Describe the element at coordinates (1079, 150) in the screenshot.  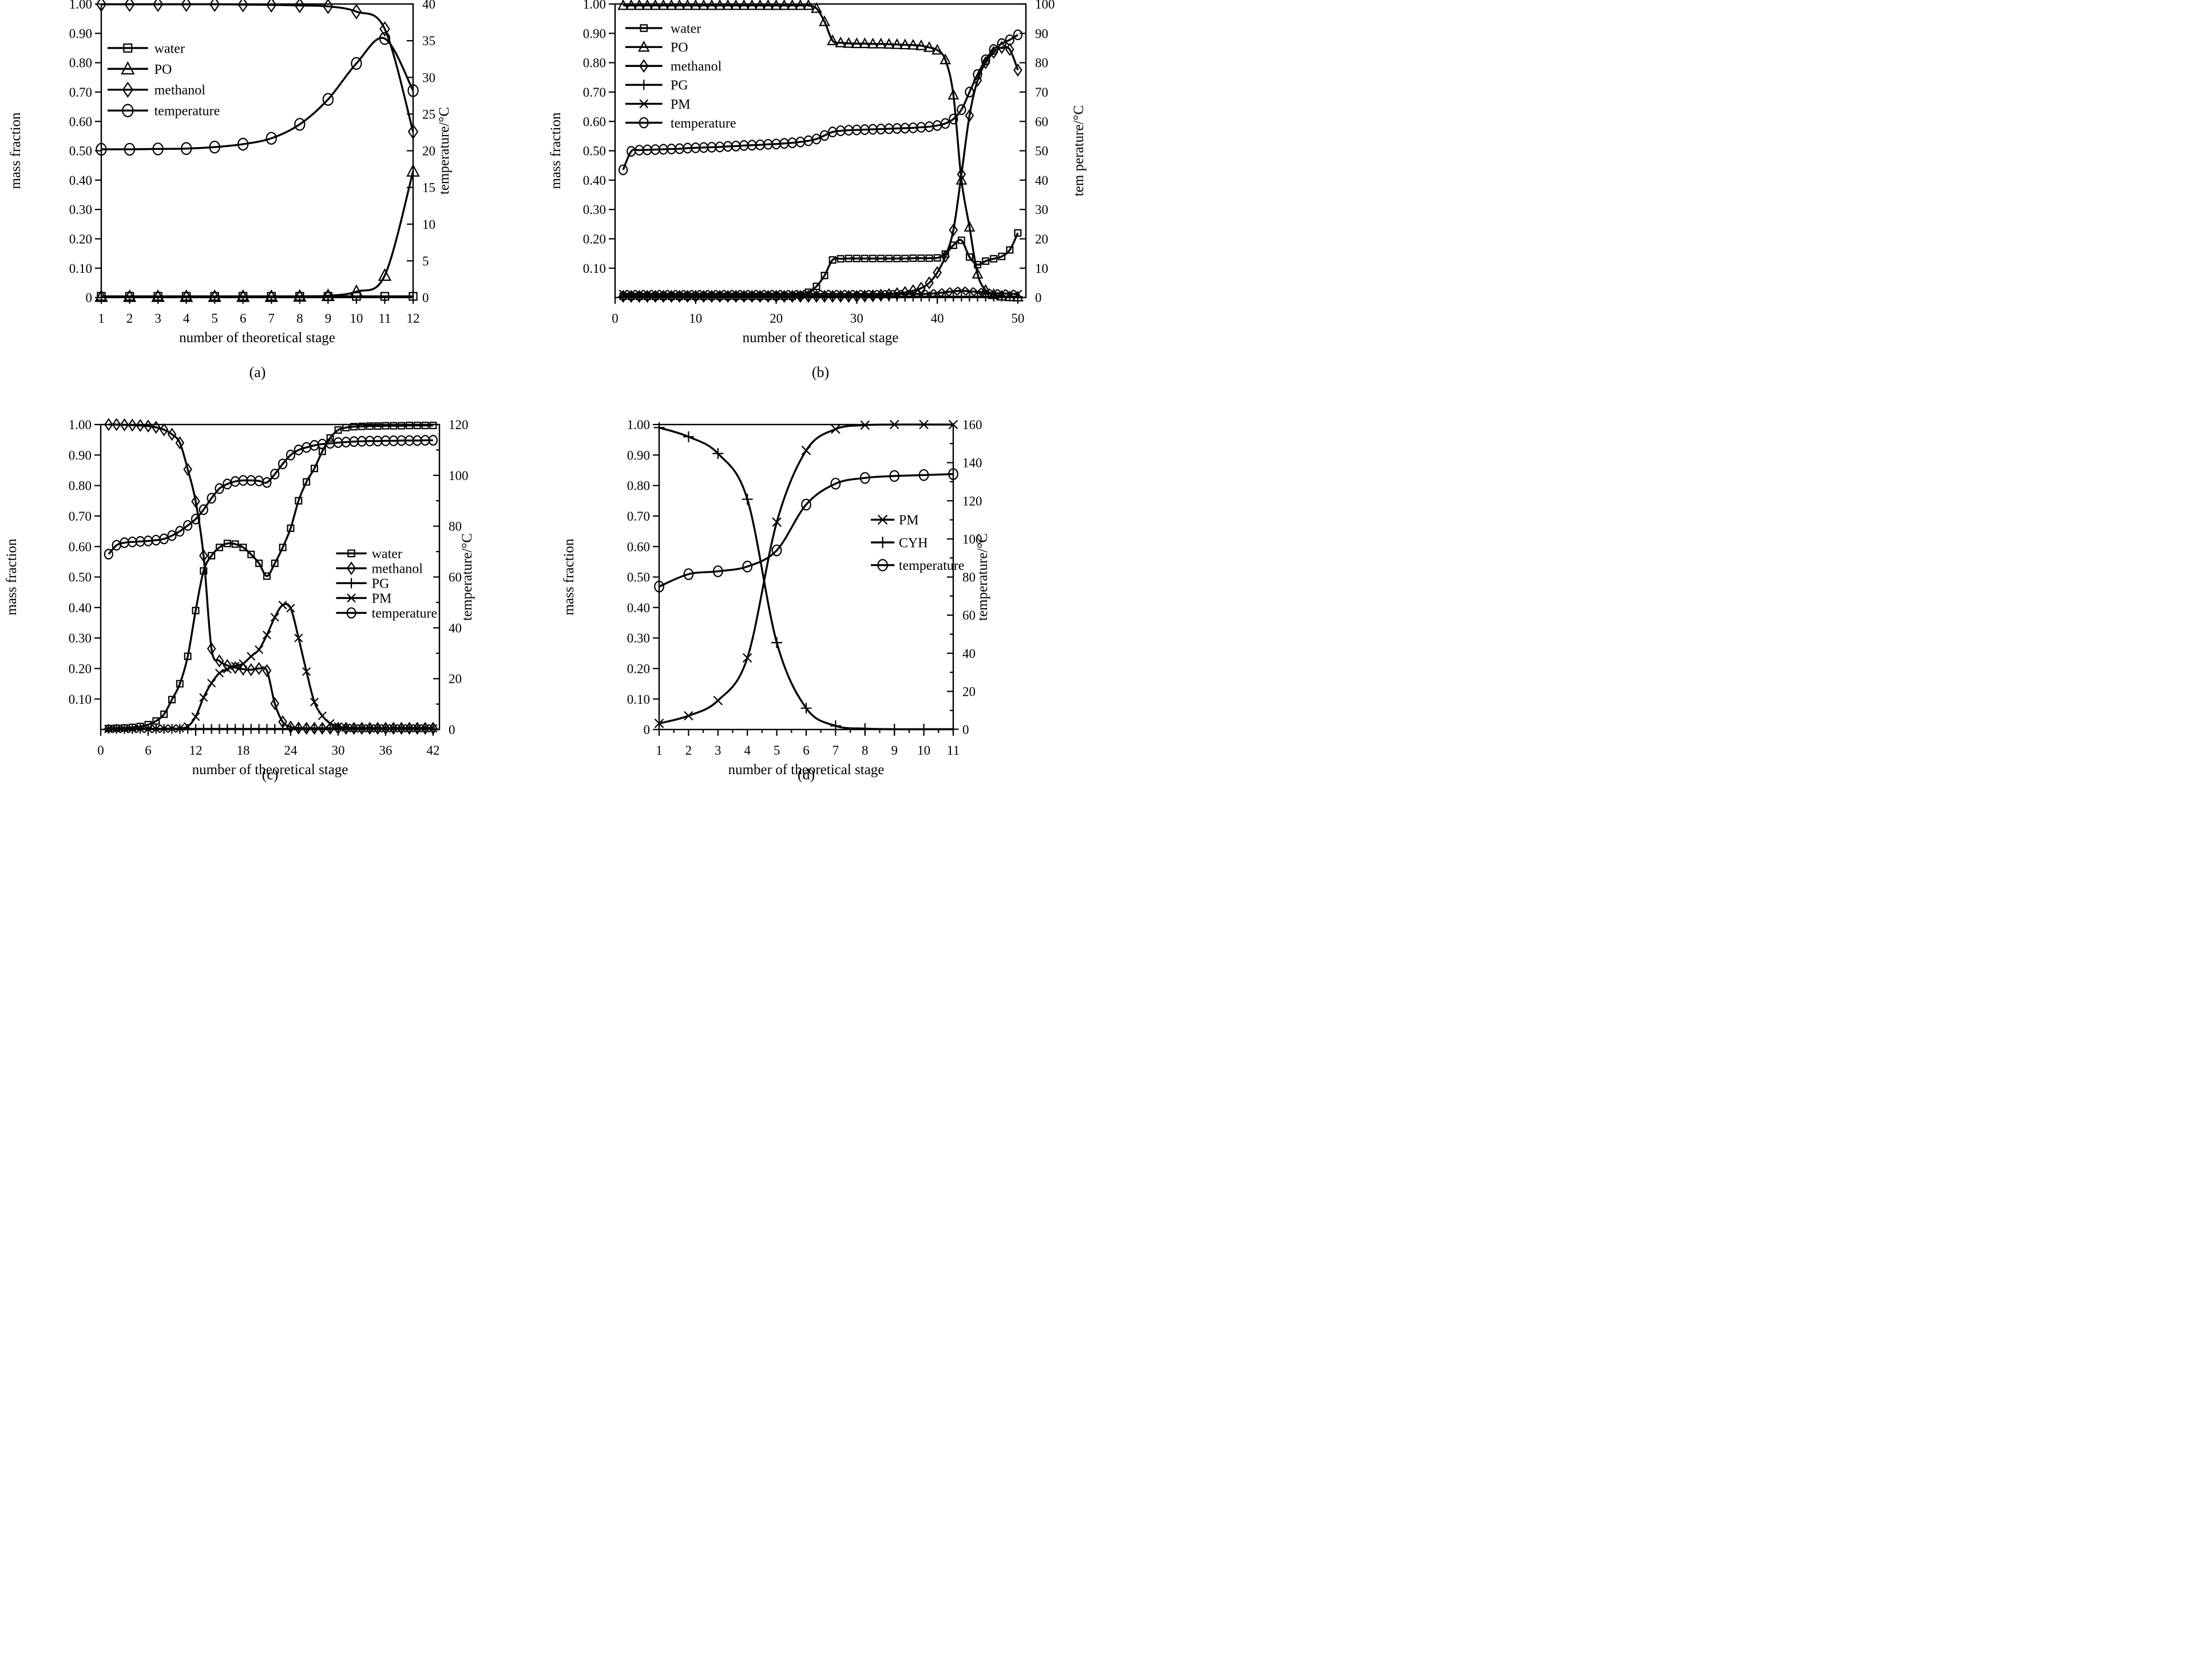
I see `svg-text: tem perature/°C` at that location.